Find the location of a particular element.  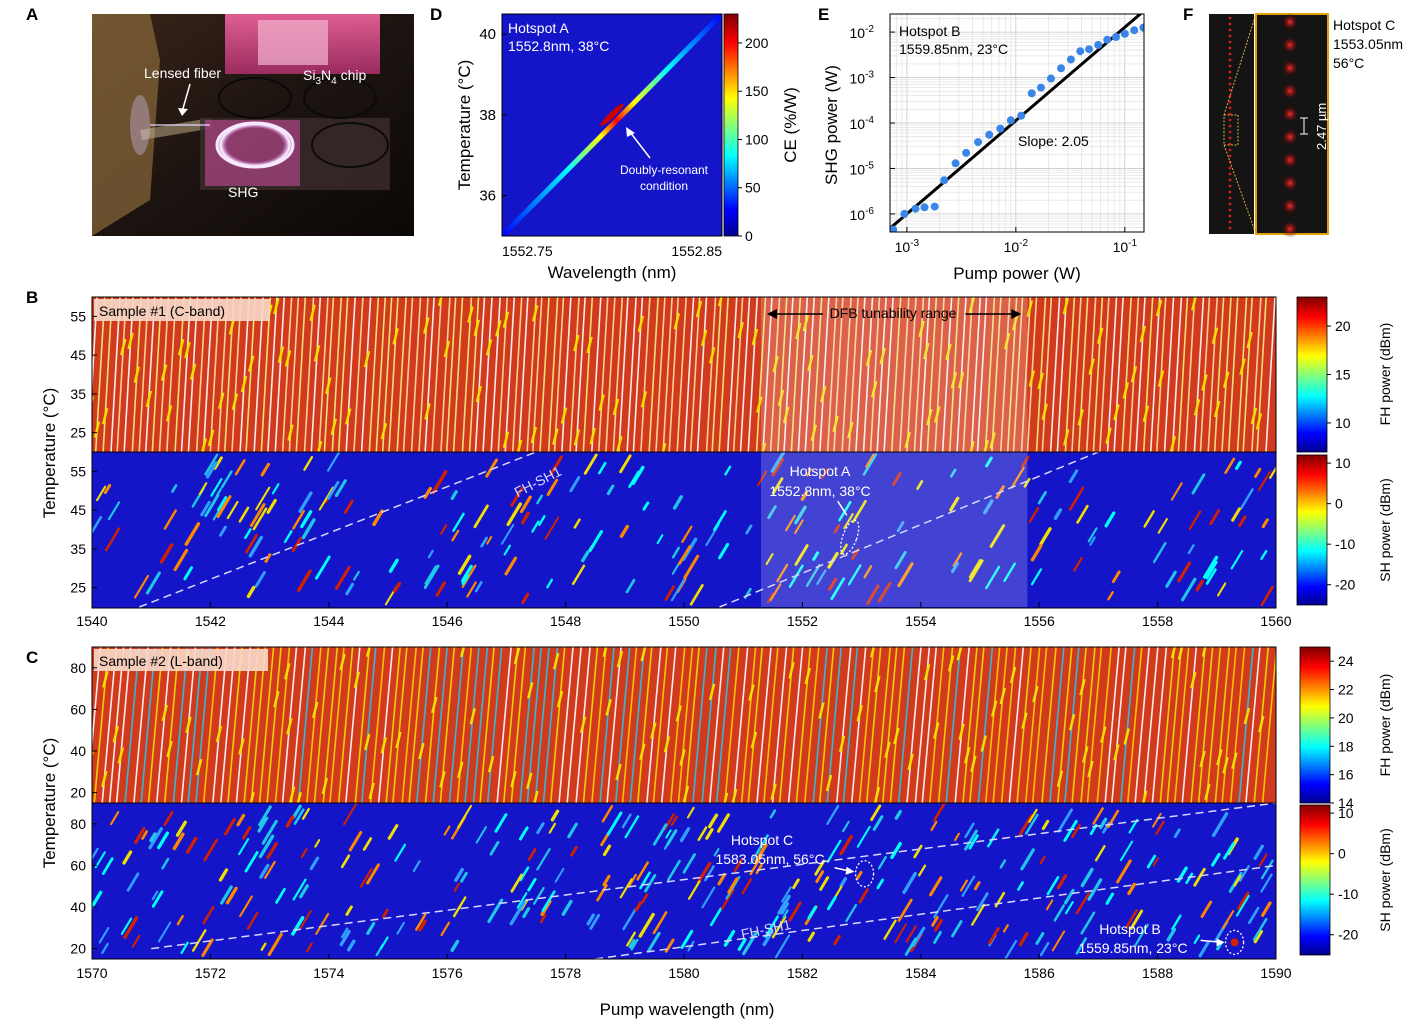

panel-d-ridge-line is located at coordinates (612, 125).